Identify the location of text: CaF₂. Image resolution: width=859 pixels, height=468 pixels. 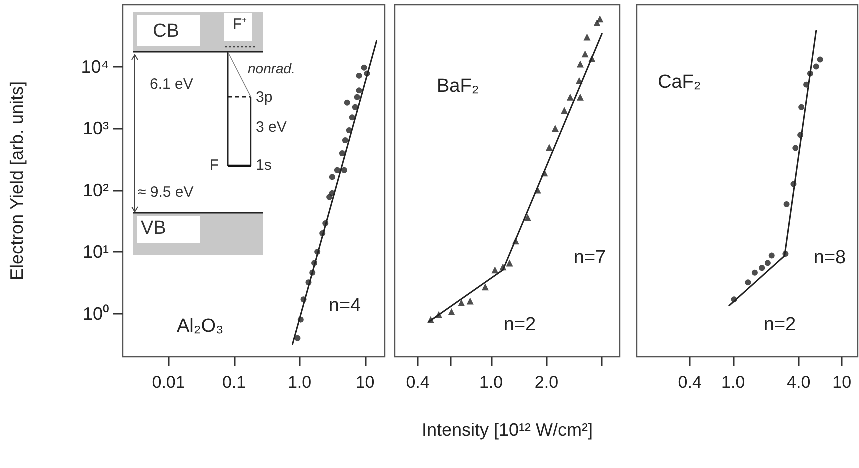
(680, 82).